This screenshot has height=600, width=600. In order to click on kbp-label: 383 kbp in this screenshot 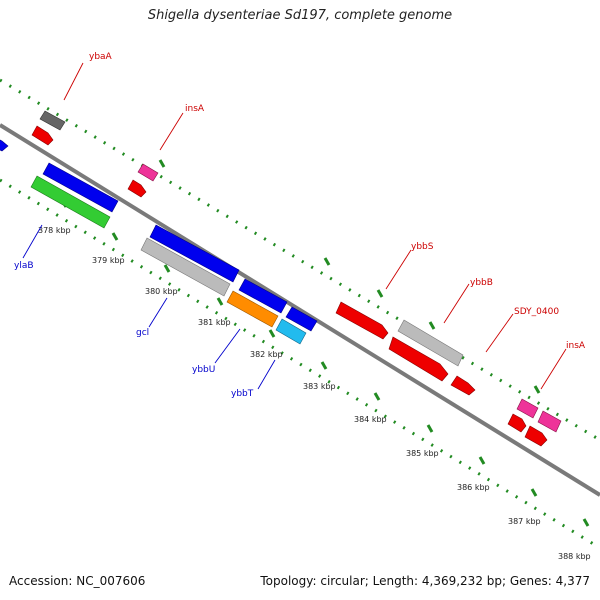, I will do `click(319, 386)`.